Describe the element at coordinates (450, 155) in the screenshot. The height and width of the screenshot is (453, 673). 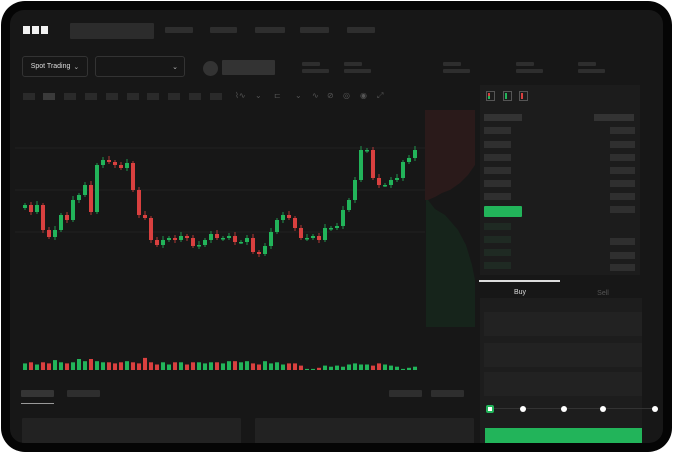
I see `depth-asks-area` at that location.